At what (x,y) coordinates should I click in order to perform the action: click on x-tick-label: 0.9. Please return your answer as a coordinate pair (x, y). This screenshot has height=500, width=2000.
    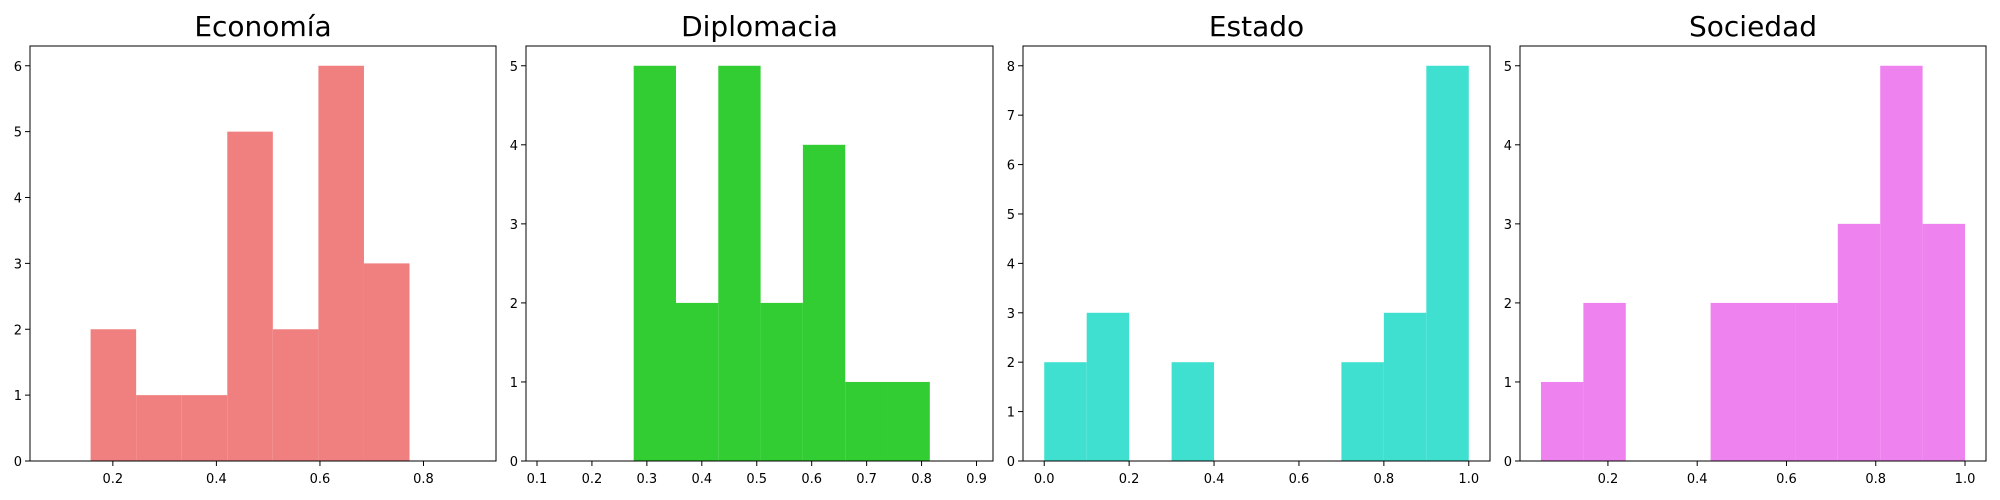
    Looking at the image, I should click on (976, 479).